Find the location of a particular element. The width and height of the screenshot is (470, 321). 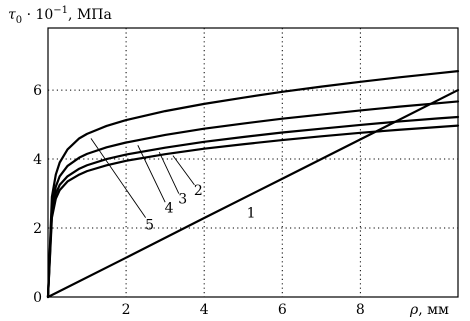

x-tick-label: 6 is located at coordinates (282, 310).